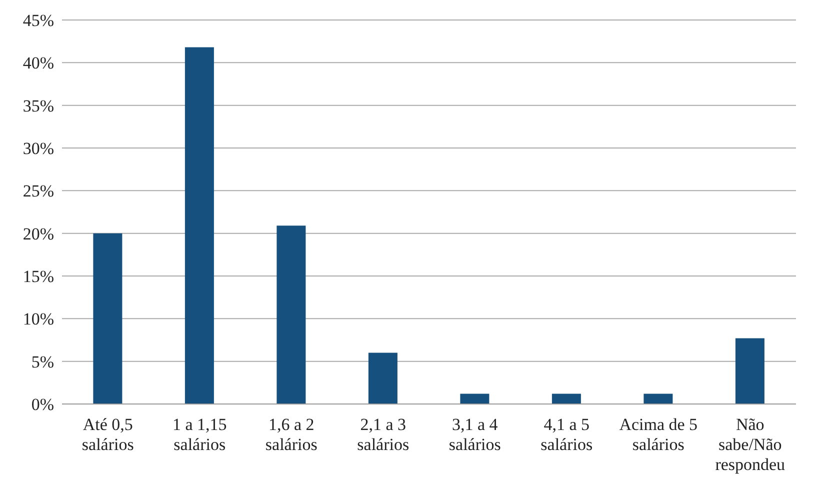  I want to click on y-tick-label: 30%, so click(38, 148).